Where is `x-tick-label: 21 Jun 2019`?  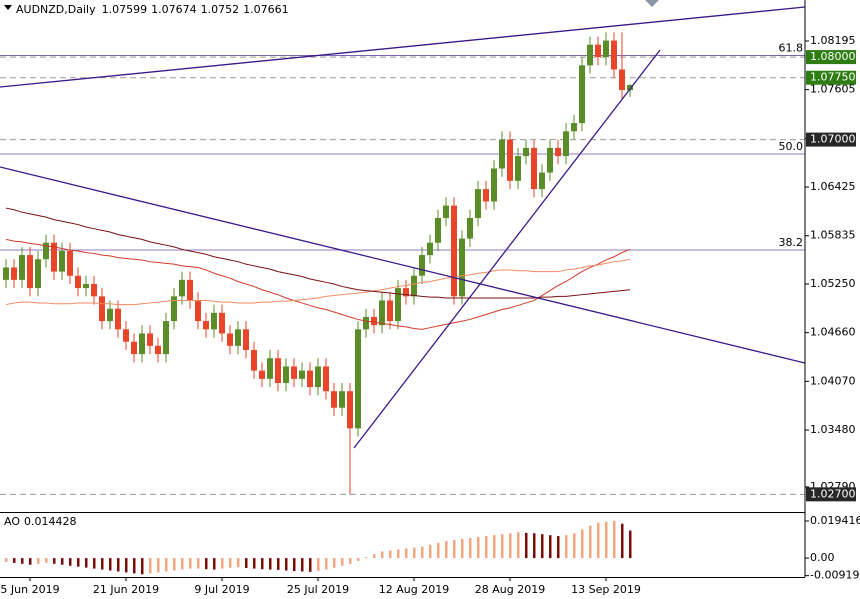
x-tick-label: 21 Jun 2019 is located at coordinates (126, 589).